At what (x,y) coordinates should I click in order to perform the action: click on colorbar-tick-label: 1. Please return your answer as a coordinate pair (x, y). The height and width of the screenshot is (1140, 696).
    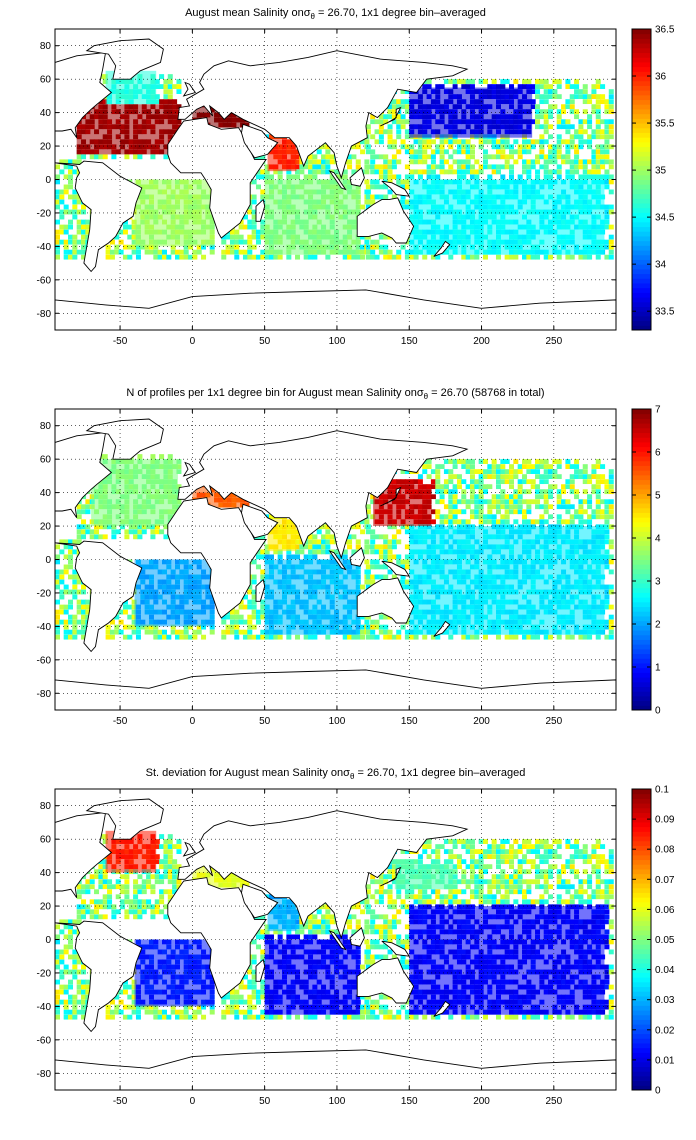
    Looking at the image, I should click on (658, 668).